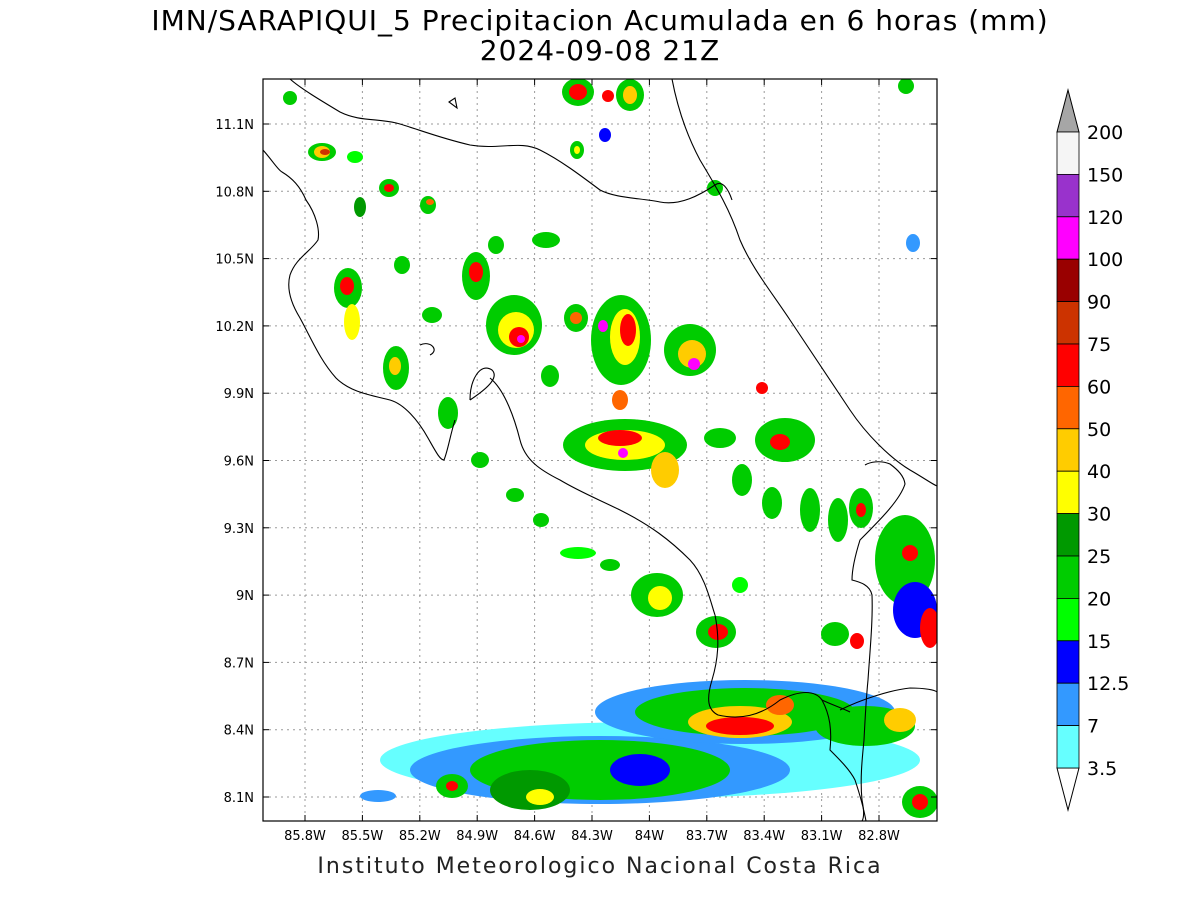  Describe the element at coordinates (359, 305) in the screenshot. I see `pacific-coast-north` at that location.